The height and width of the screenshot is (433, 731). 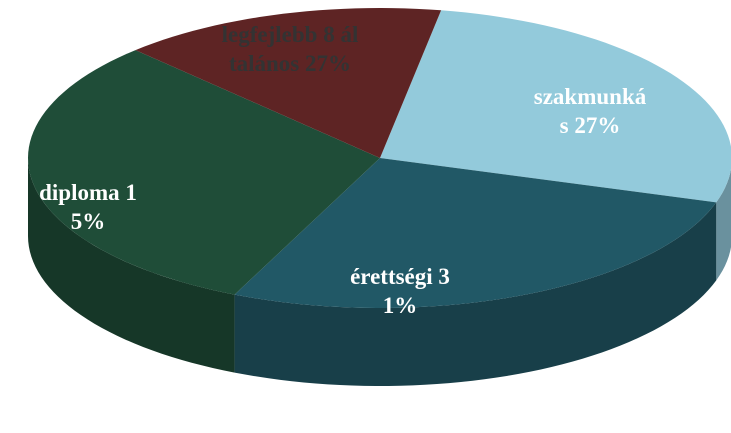 I want to click on slice, so click(x=288, y=83).